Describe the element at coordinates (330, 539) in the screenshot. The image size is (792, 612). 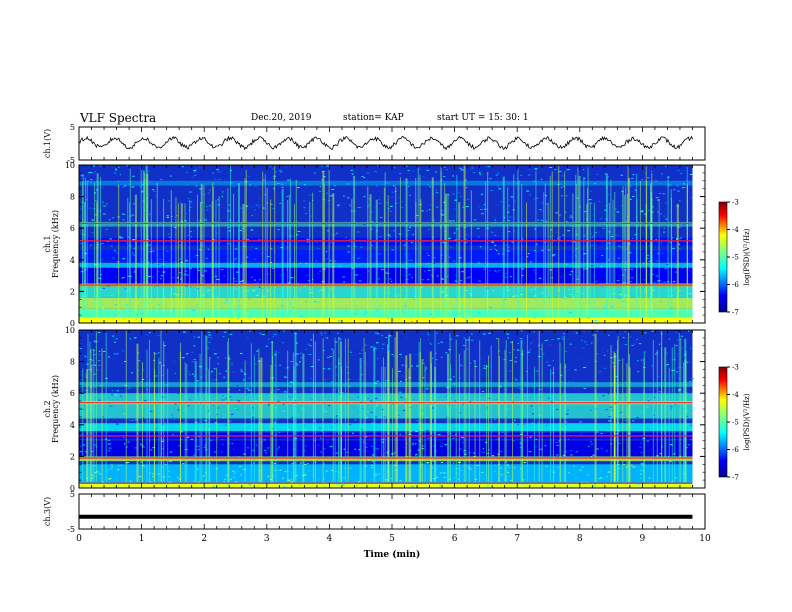
I see `x-tick-label: 4` at that location.